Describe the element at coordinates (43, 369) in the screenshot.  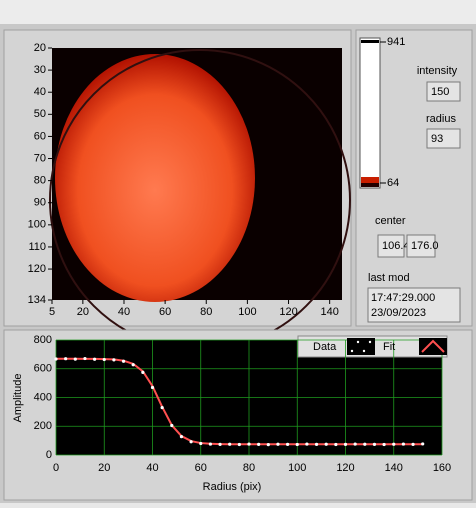
I see `y-tick-label: 600` at that location.